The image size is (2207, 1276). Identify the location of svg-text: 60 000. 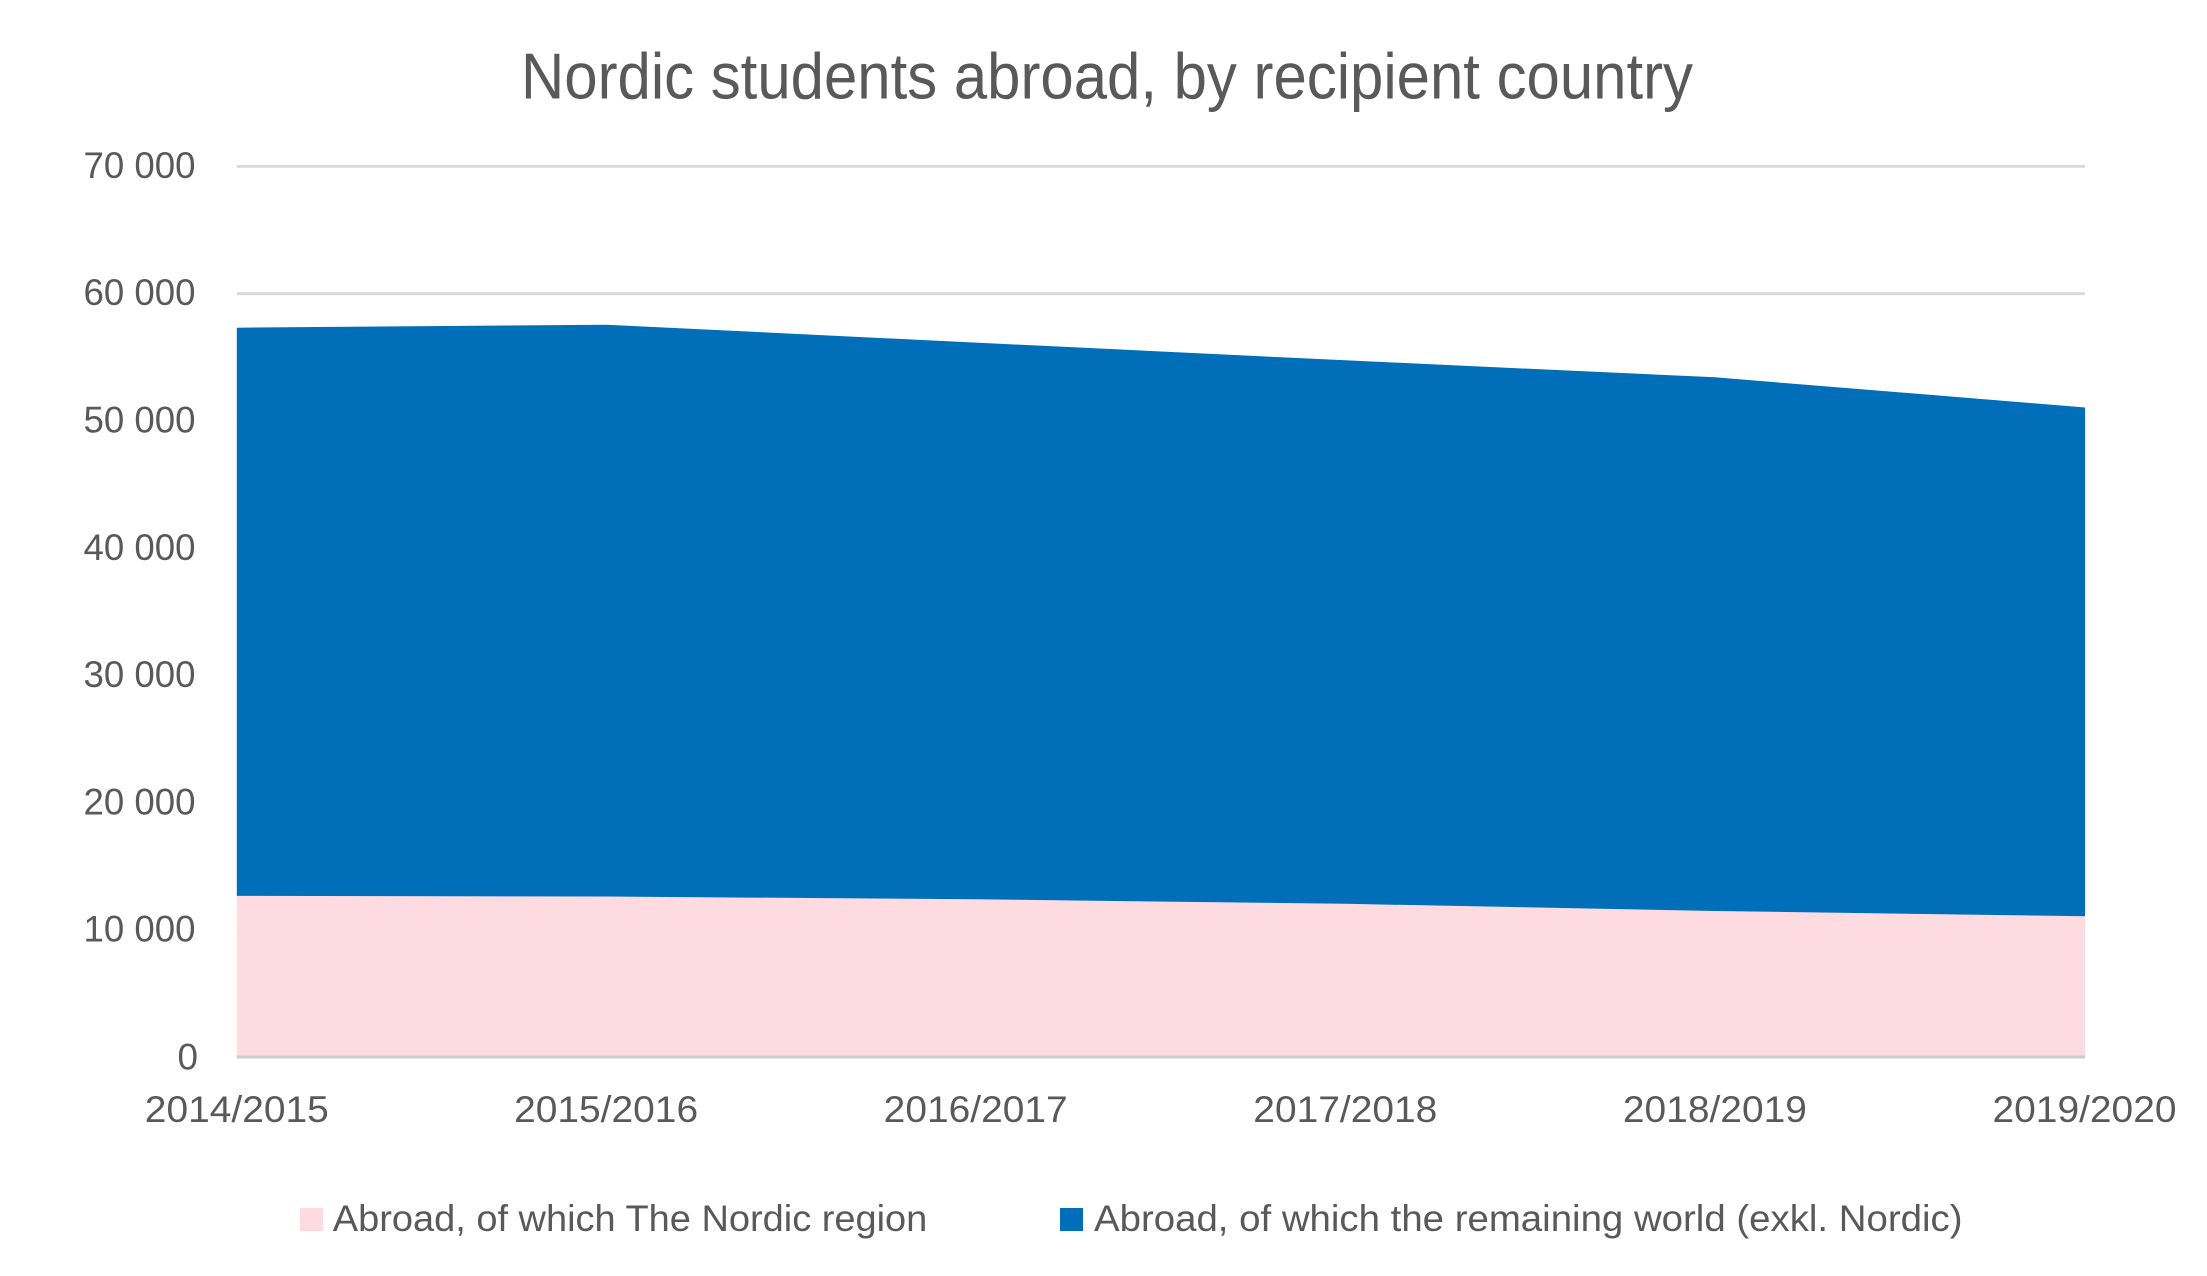
(140, 292).